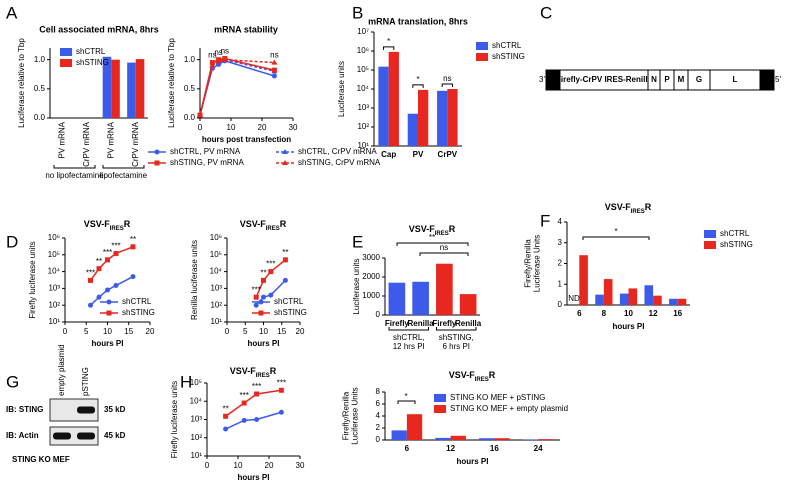  What do you see at coordinates (281, 331) in the screenshot?
I see `x-tick-label: 15` at bounding box center [281, 331].